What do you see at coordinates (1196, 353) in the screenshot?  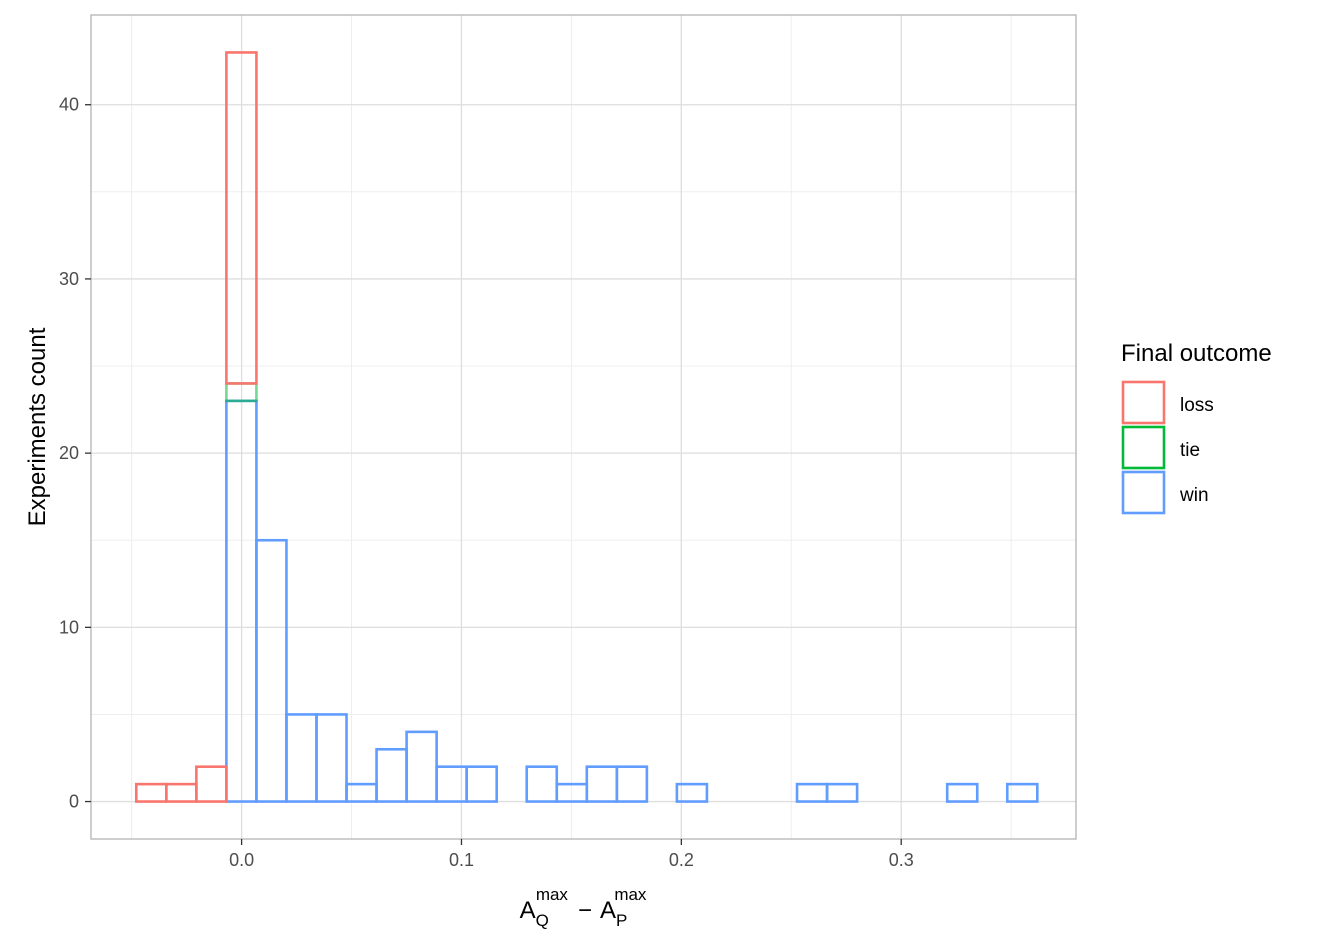 I see `legend-title: Final outcome` at bounding box center [1196, 353].